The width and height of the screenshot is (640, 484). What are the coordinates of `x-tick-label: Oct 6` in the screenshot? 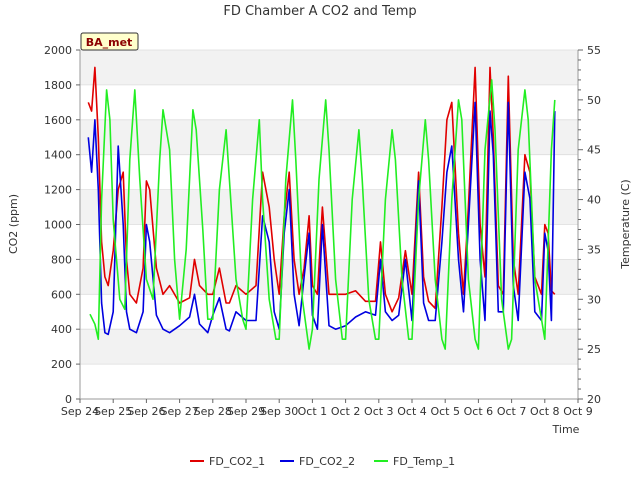 It's located at (479, 411).